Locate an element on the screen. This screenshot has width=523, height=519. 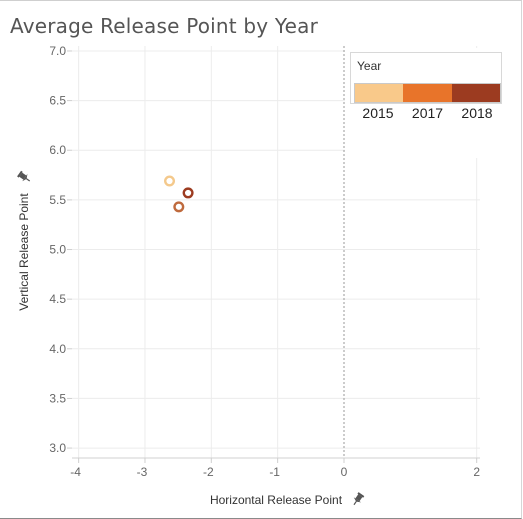
legend-swatch-2015 is located at coordinates (379, 93).